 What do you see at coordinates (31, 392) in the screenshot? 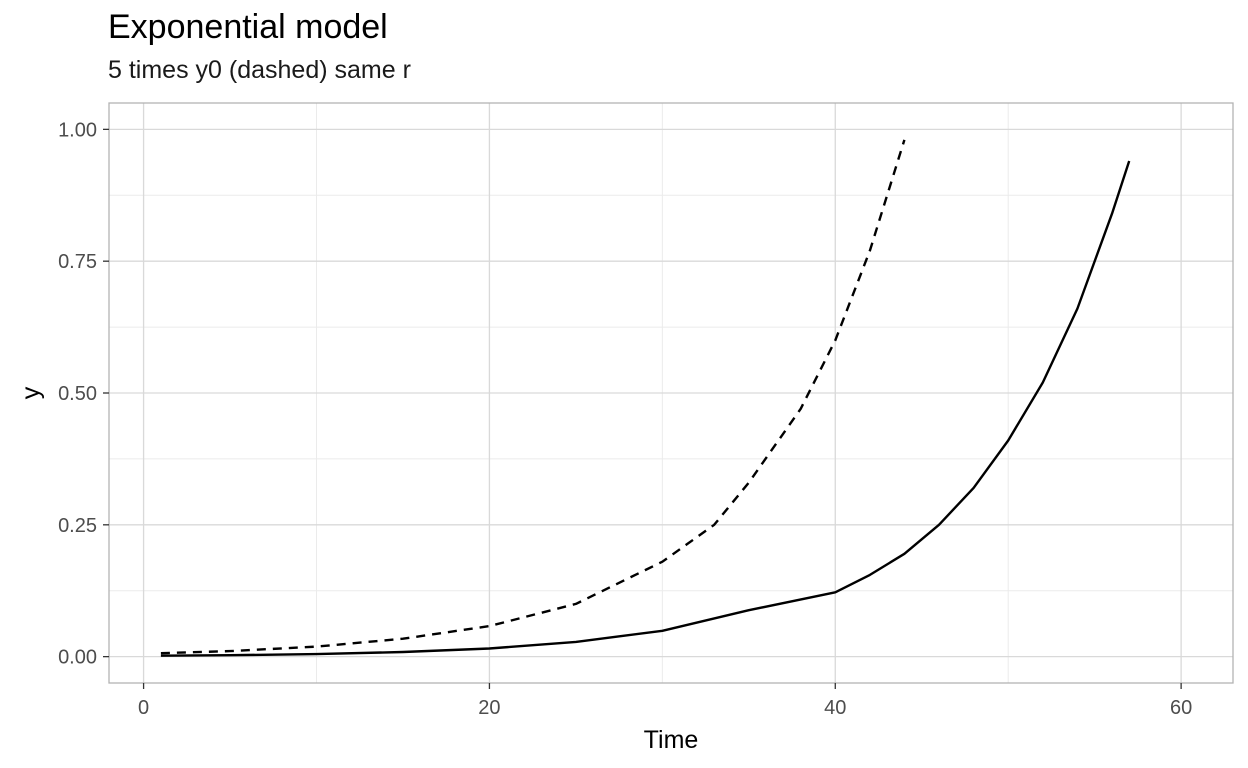
I see `y-axis-title: y` at bounding box center [31, 392].